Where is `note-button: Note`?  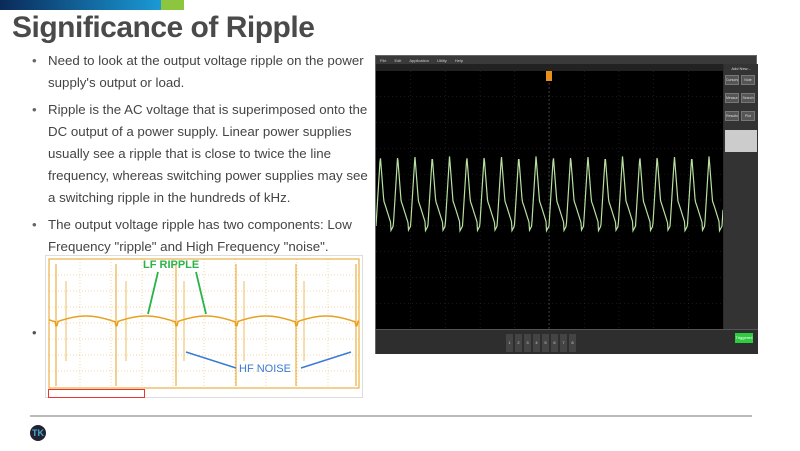
note-button: Note is located at coordinates (748, 80).